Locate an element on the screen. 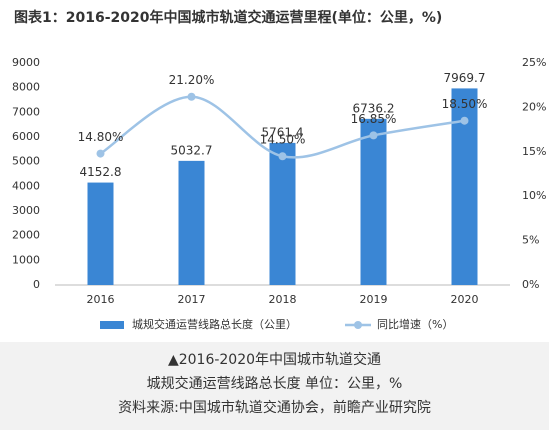  y2-tick-label: 15% is located at coordinates (534, 151).